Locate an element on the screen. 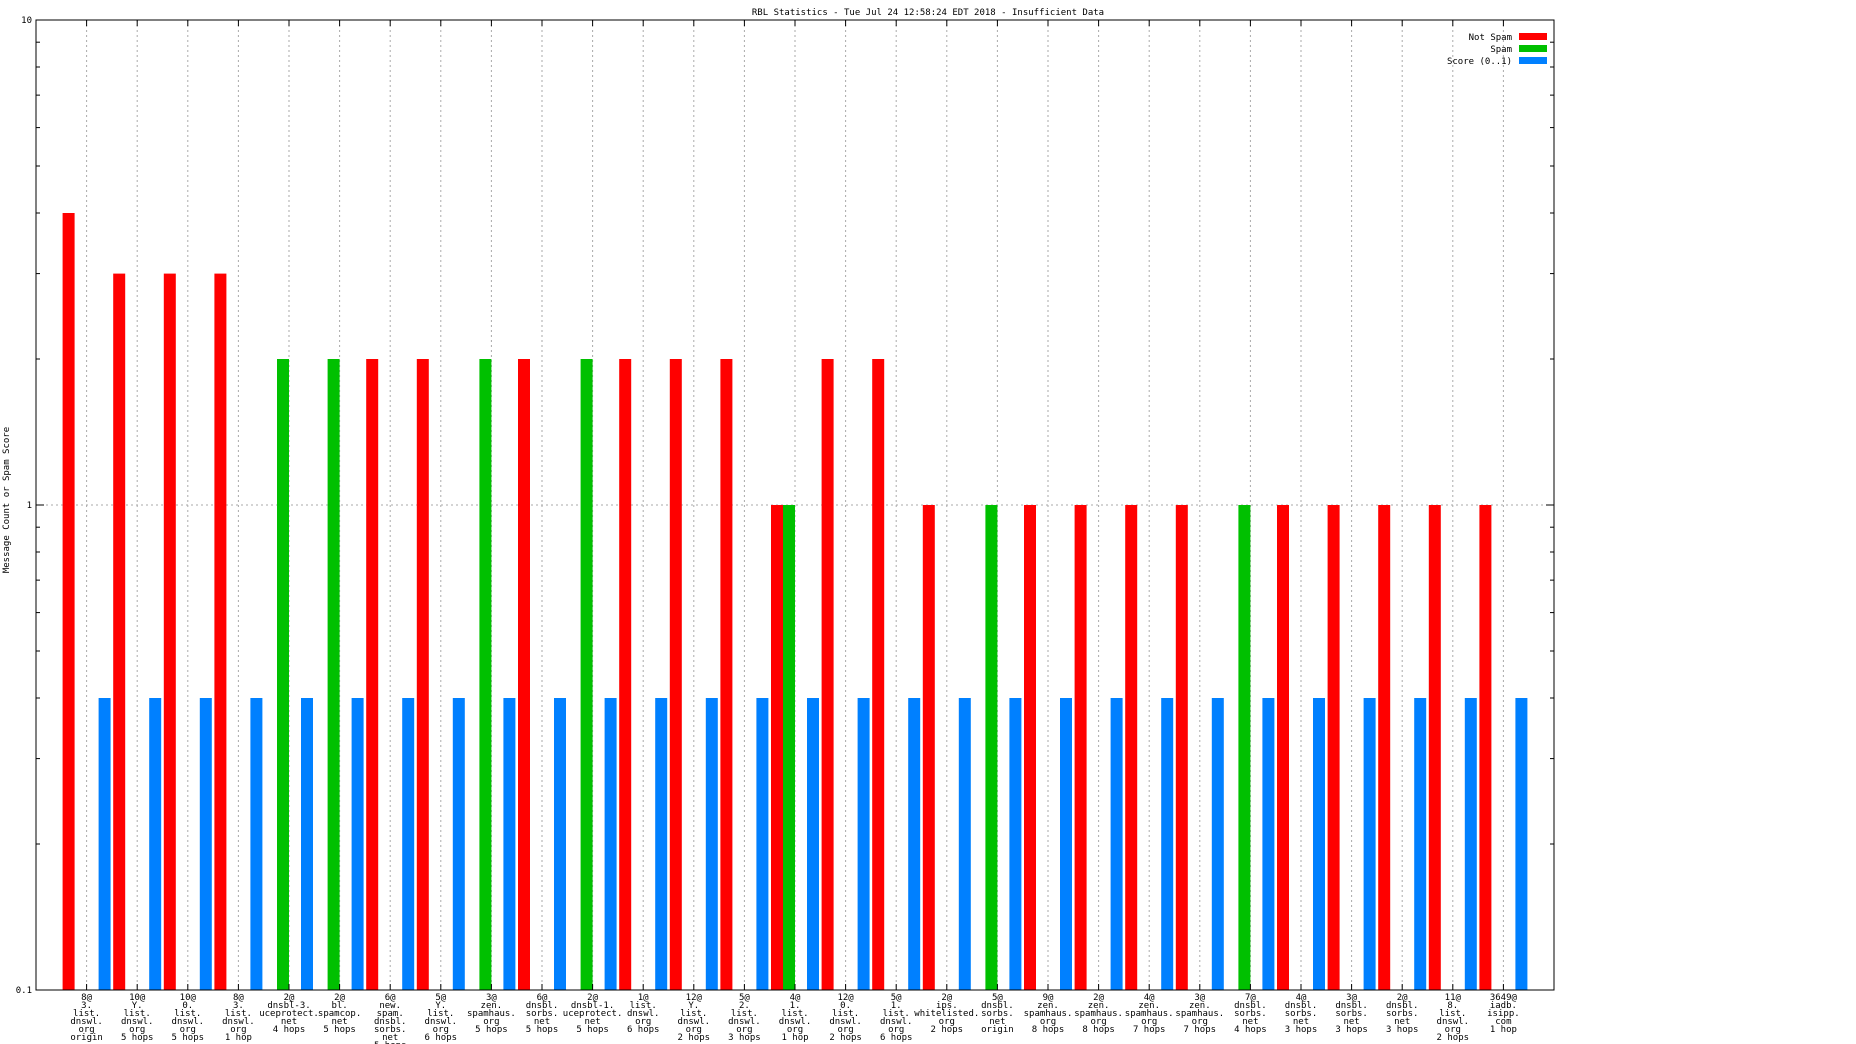 This screenshot has width=1856, height=1044. x-tick-label: 5@ 2. list. dnswl. org 3 hops is located at coordinates (744, 1018).